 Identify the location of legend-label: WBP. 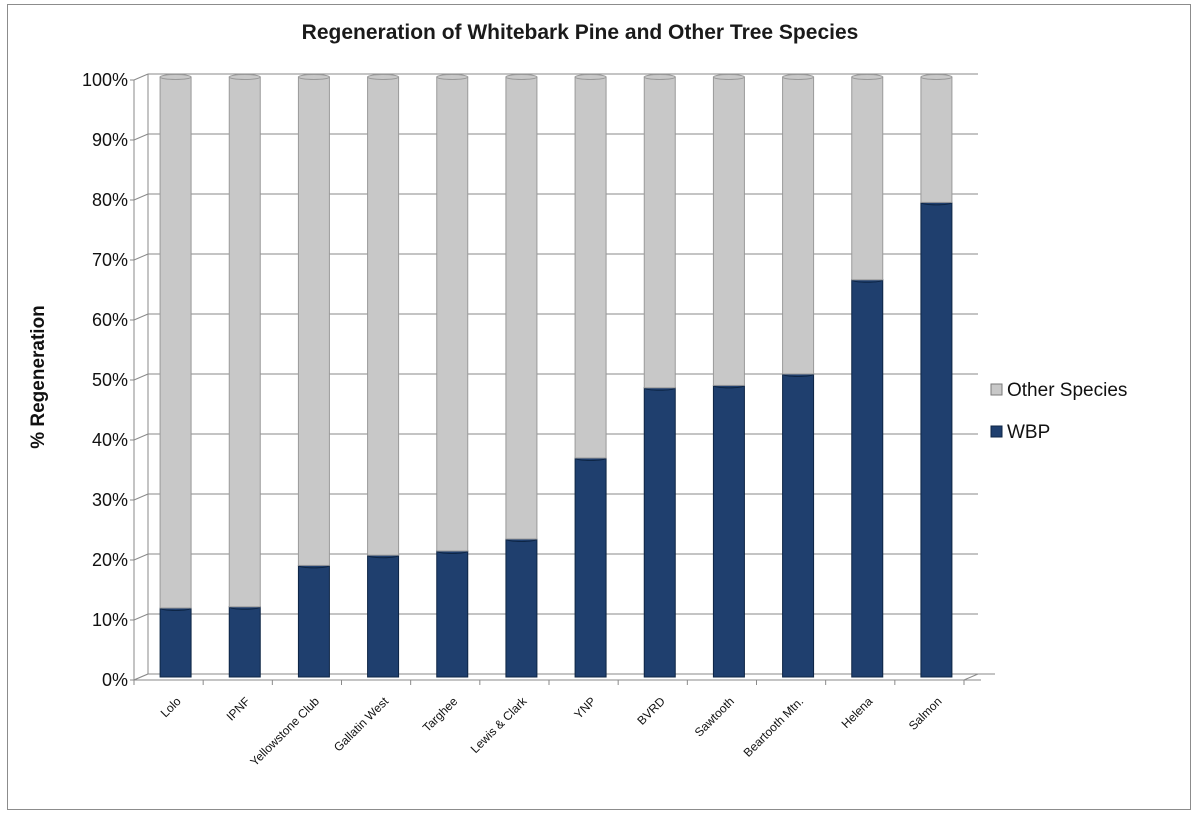
(1028, 432).